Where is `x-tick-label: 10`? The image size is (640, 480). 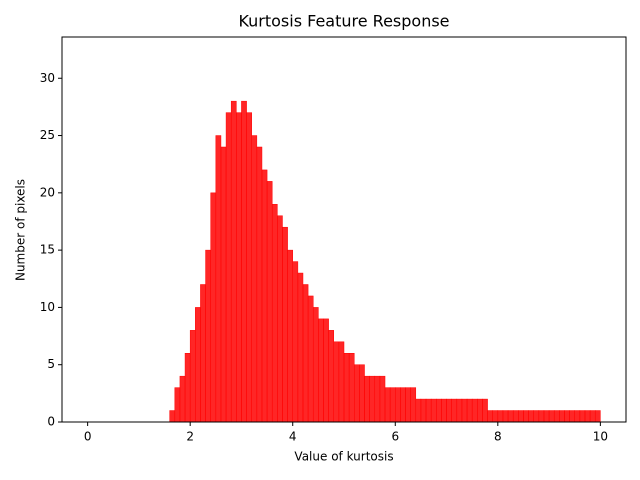 x-tick-label: 10 is located at coordinates (600, 437).